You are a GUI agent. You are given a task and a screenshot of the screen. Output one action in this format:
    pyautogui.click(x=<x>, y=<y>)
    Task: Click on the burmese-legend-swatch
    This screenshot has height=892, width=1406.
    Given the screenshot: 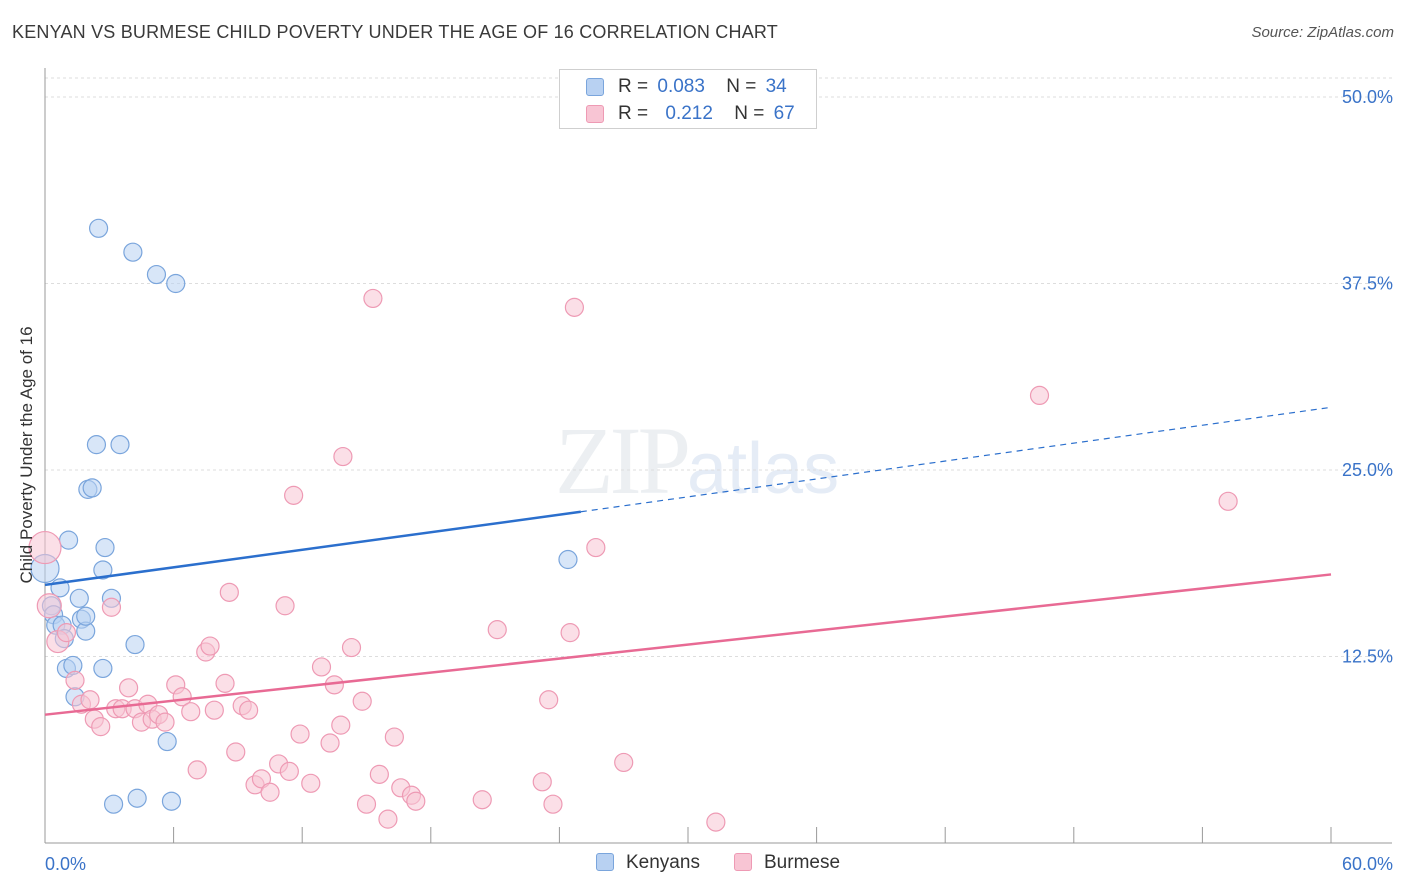 What is the action you would take?
    pyautogui.click(x=743, y=862)
    